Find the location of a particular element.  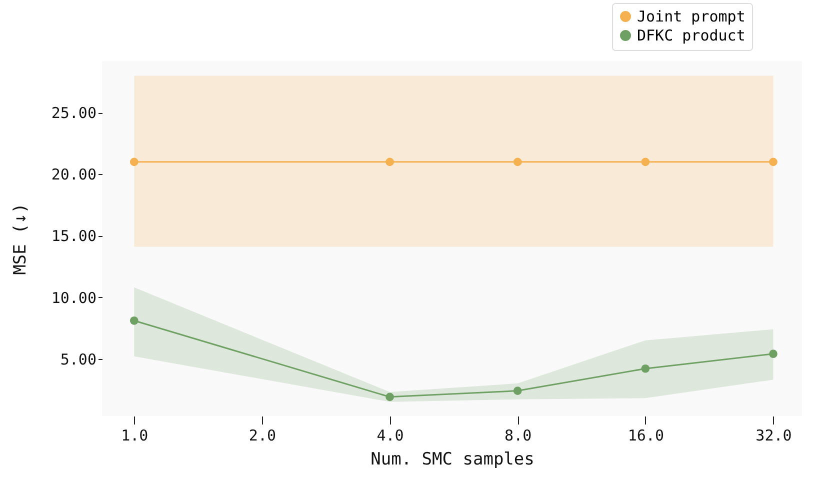

x-axis-title: Num. SMC samples is located at coordinates (452, 460).